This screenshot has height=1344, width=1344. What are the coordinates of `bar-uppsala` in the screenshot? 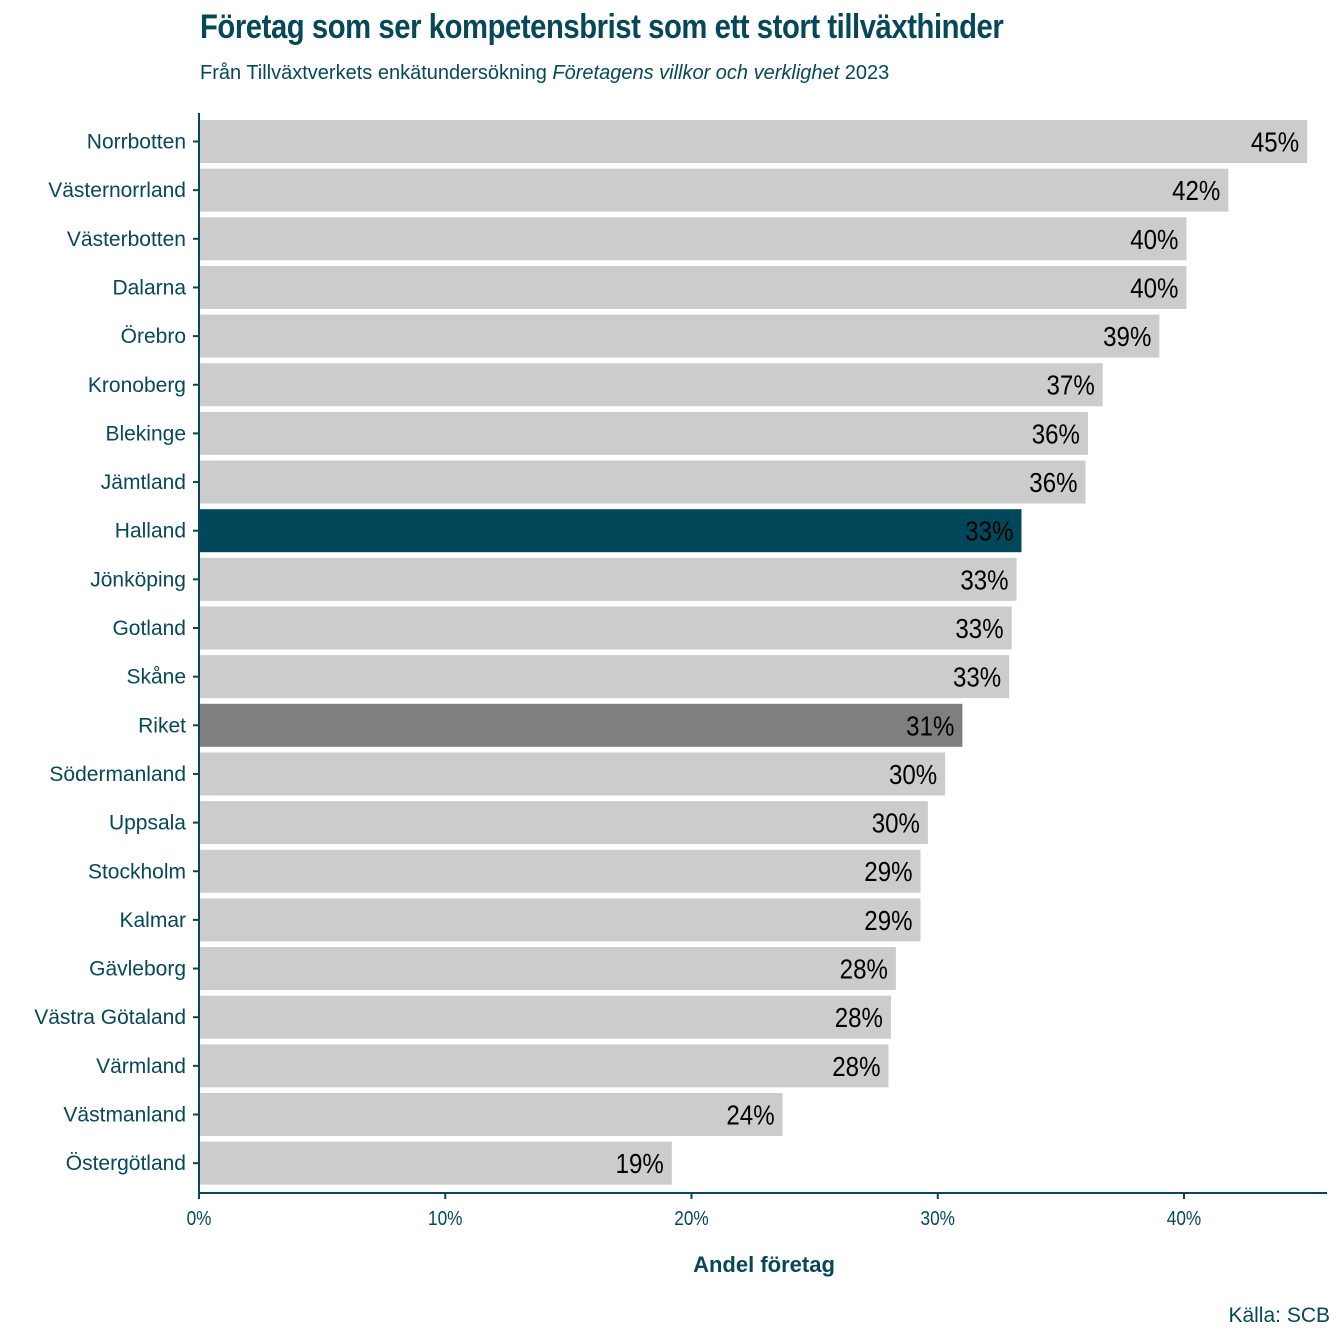 It's located at (563, 823).